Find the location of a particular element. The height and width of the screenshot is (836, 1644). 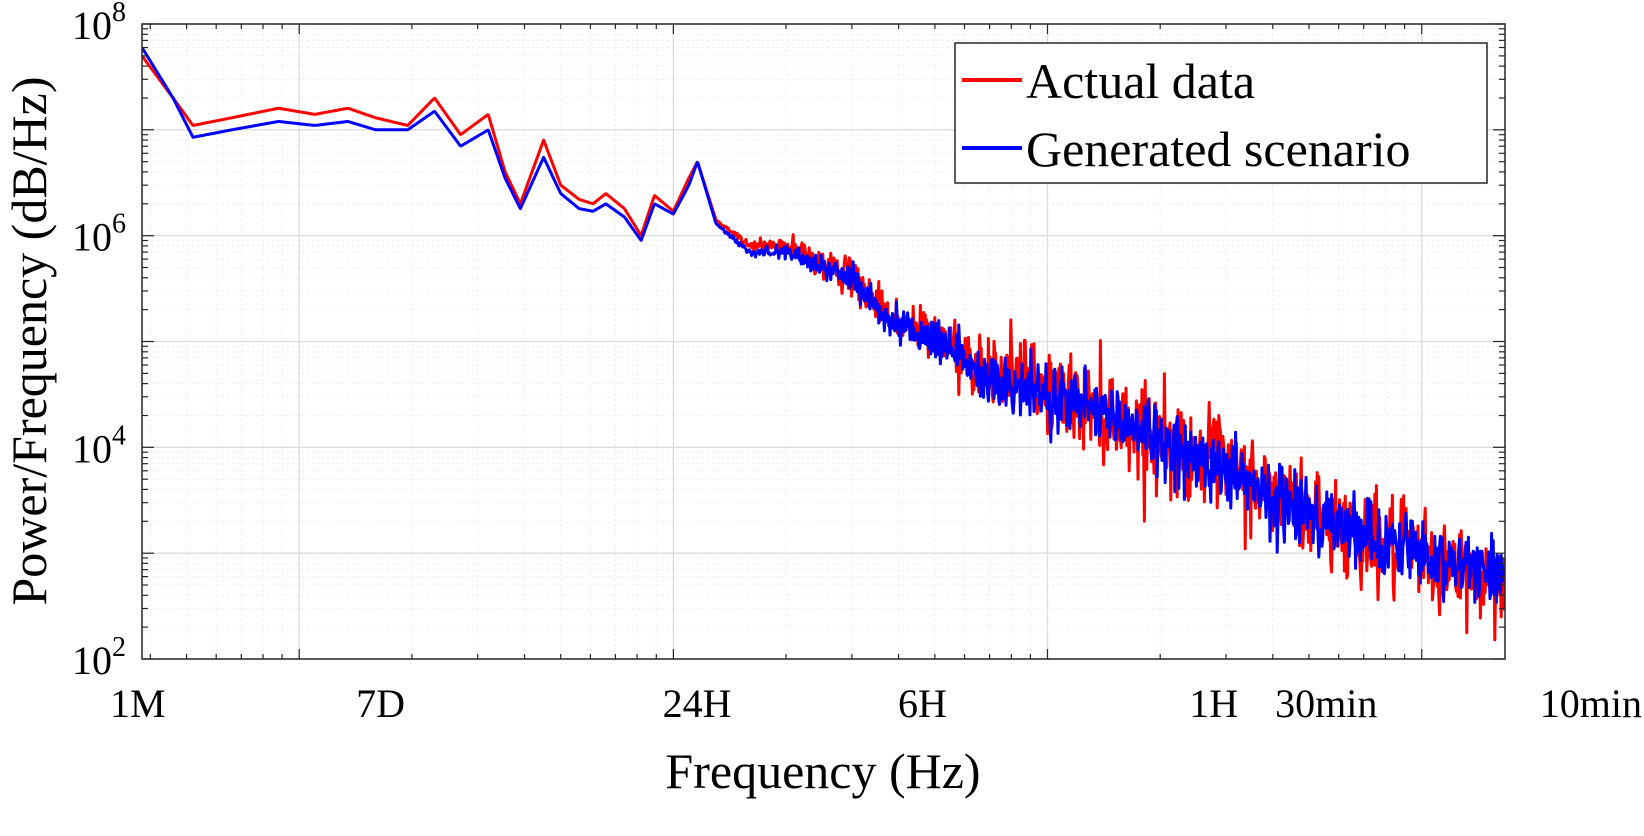

legend-label-generated: Generated scenario is located at coordinates (1218, 149).